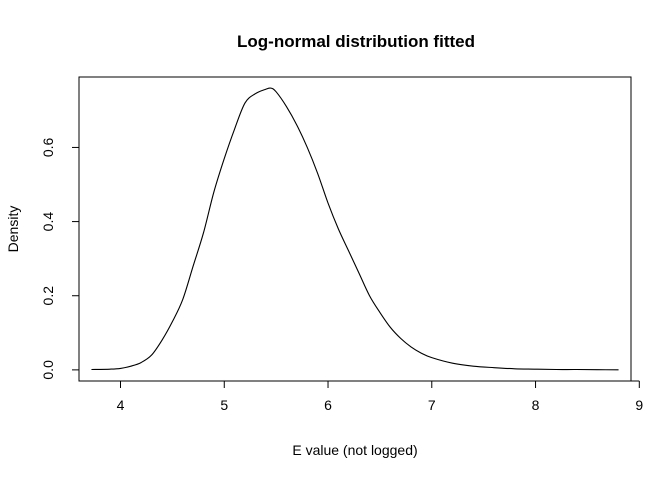 The height and width of the screenshot is (480, 672). I want to click on x-tick-label: 9, so click(639, 405).